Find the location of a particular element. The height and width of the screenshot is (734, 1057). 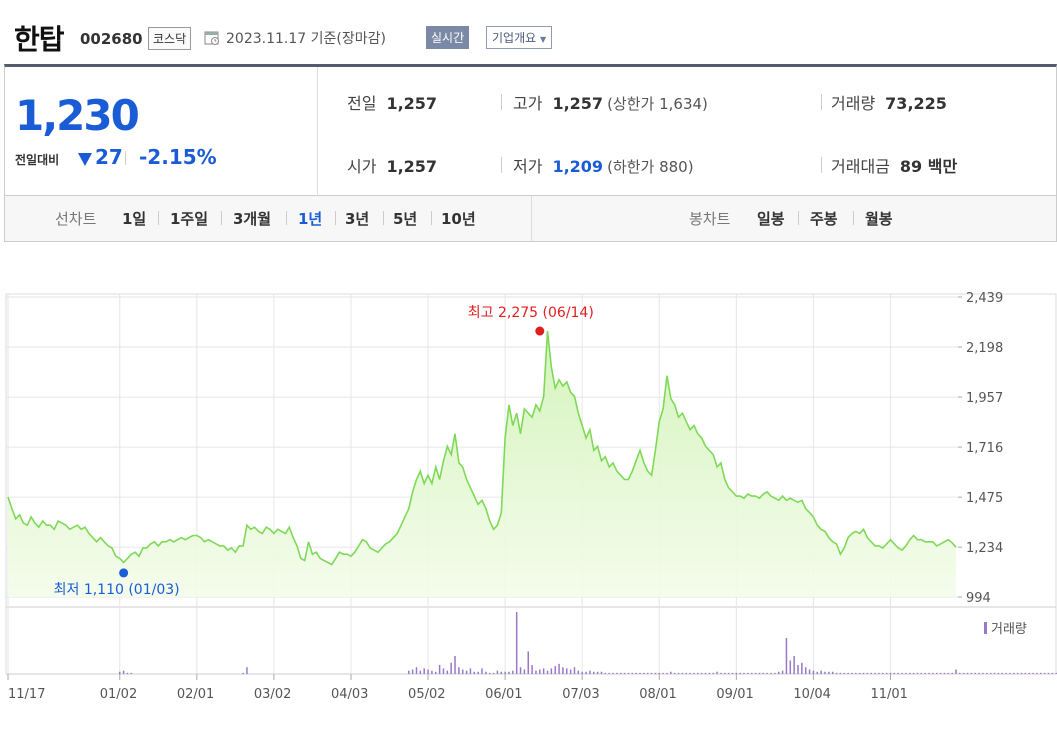

period-1w: 1주일 is located at coordinates (189, 219).